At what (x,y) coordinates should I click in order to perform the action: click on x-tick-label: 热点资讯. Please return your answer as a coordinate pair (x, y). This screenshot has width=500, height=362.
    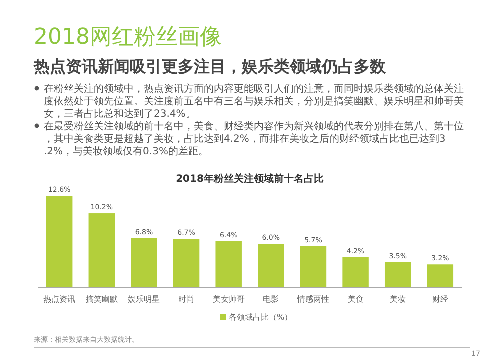
    Looking at the image, I should click on (60, 299).